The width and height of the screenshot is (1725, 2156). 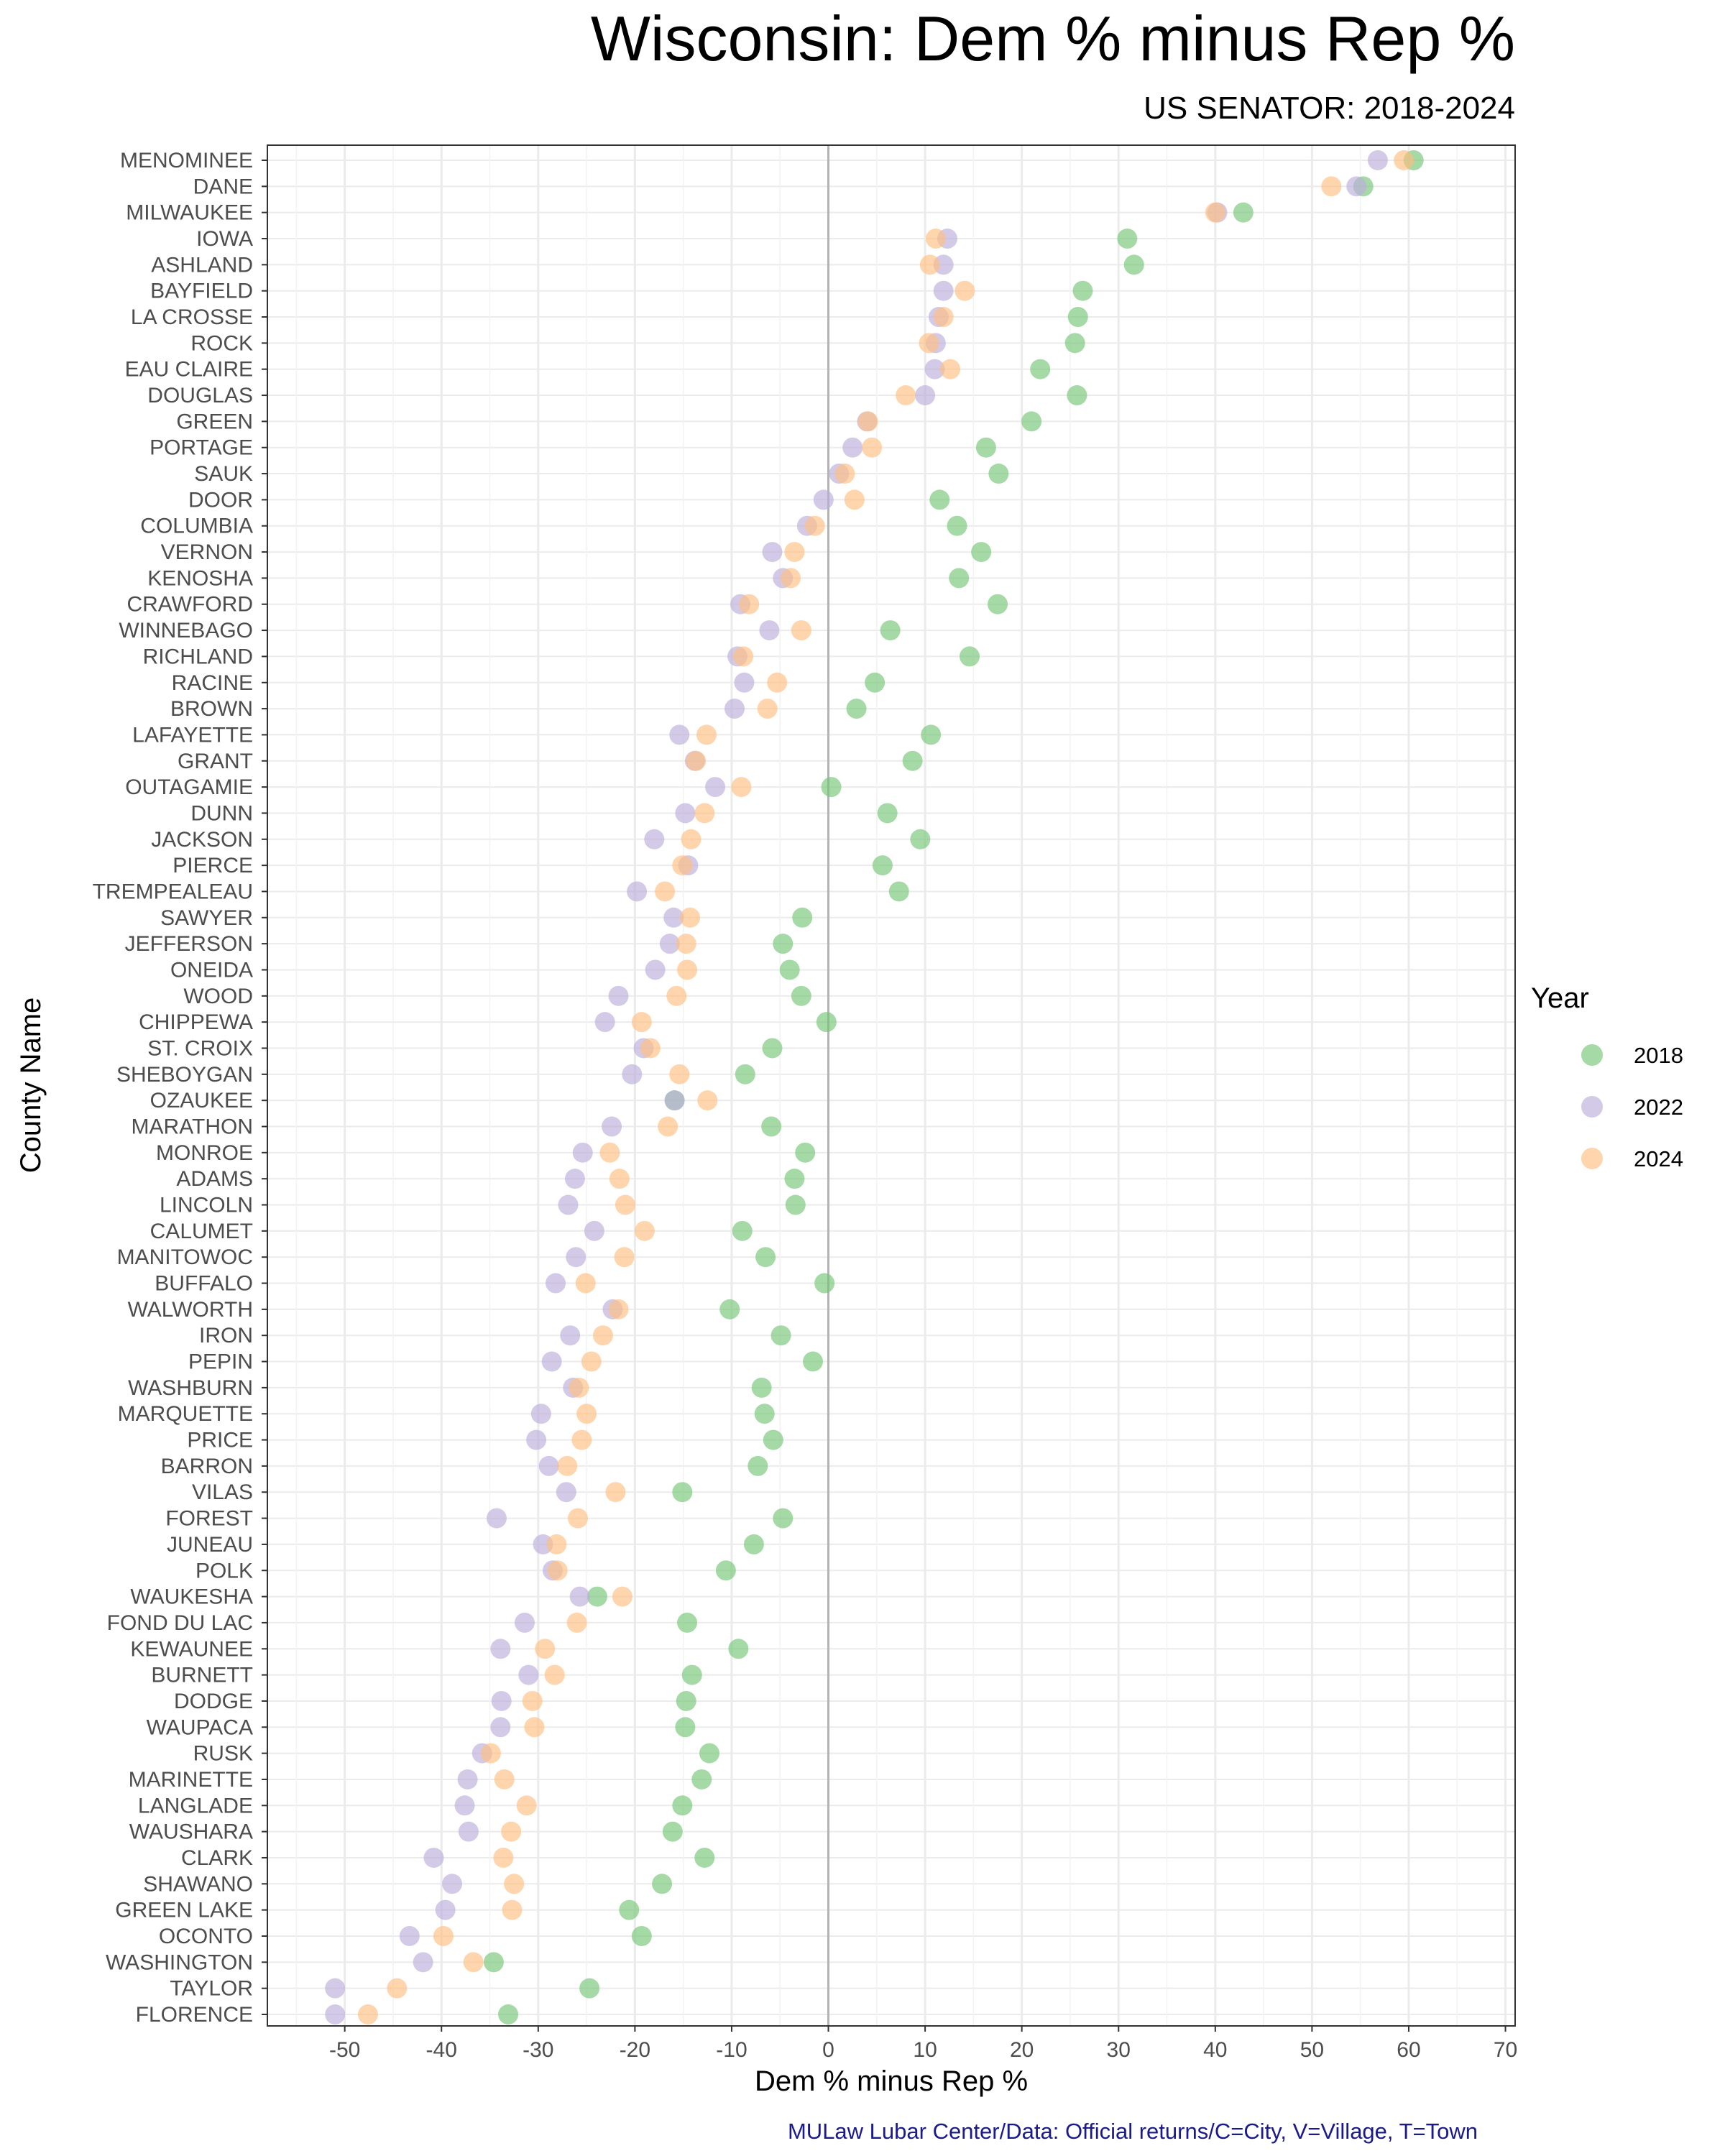 What do you see at coordinates (31, 1086) in the screenshot?
I see `y-axis-title: County Name` at bounding box center [31, 1086].